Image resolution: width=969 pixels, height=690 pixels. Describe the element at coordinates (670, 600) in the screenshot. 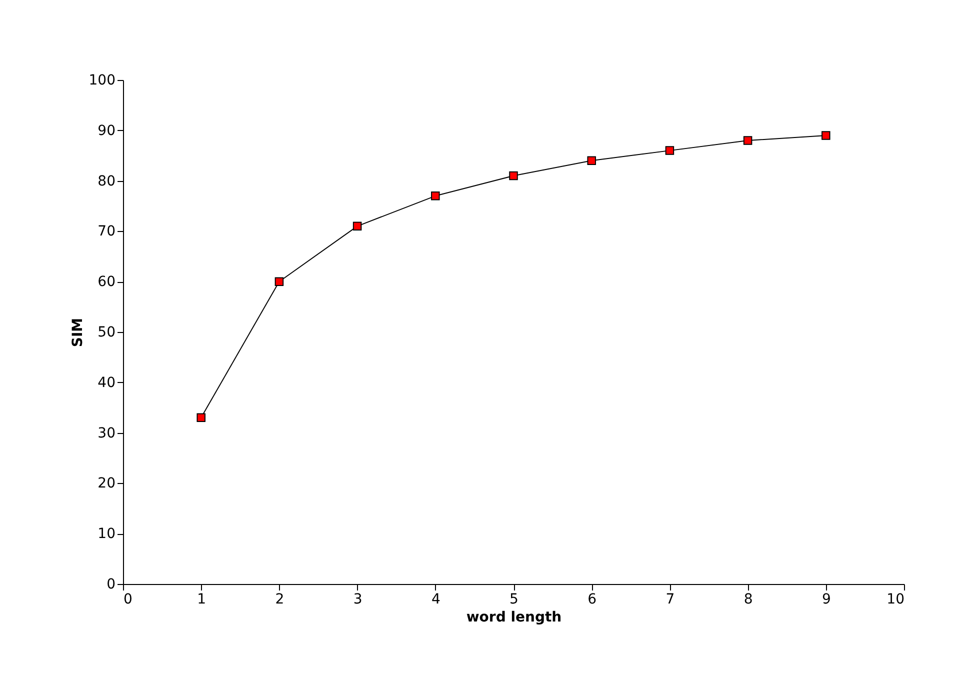

I see `x-tick-label: 7` at that location.